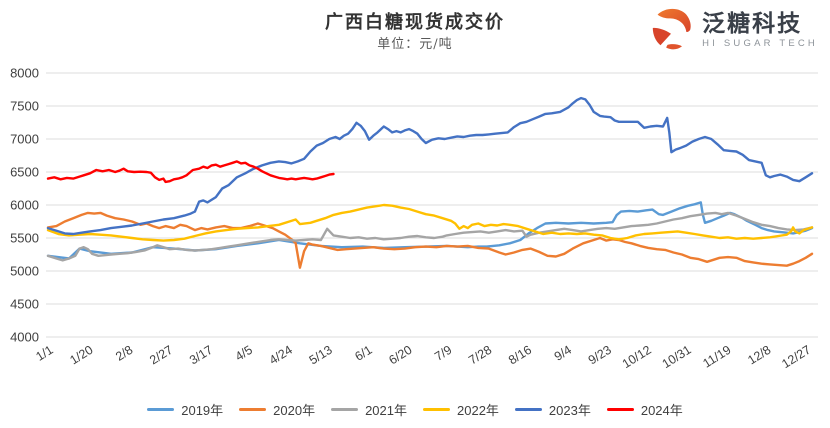 The height and width of the screenshot is (428, 830). Describe the element at coordinates (716, 357) in the screenshot. I see `x-axis-tick-label: 11/19` at that location.